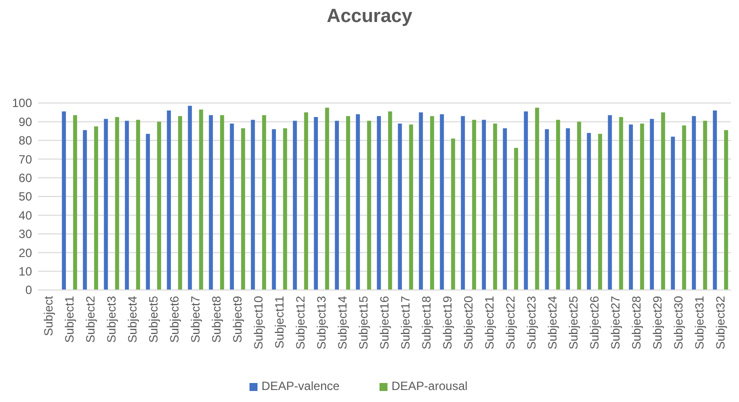 This screenshot has width=739, height=402. I want to click on x-tick-label: Subject11, so click(279, 322).